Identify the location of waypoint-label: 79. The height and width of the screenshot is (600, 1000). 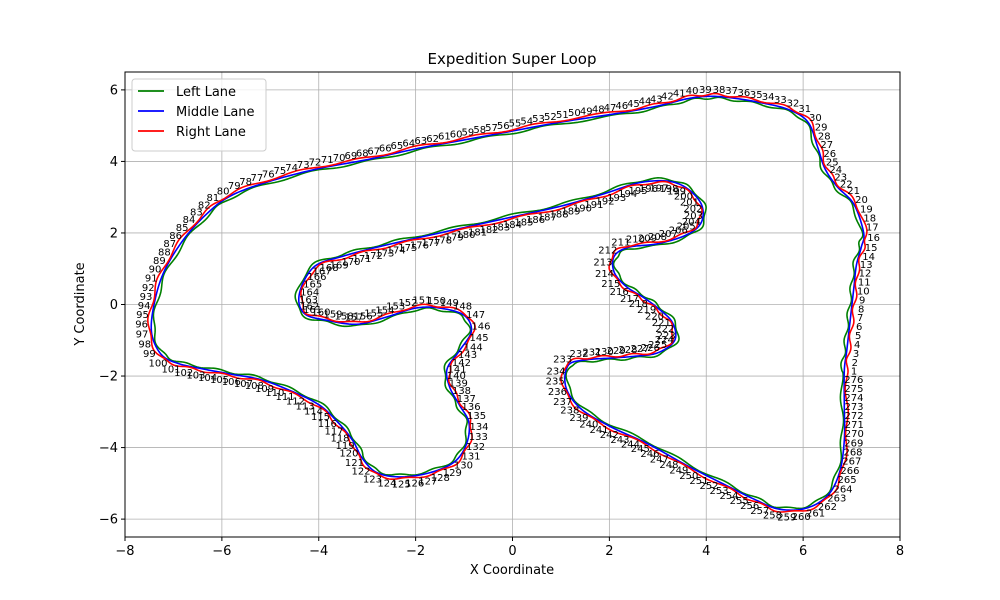
(234, 186).